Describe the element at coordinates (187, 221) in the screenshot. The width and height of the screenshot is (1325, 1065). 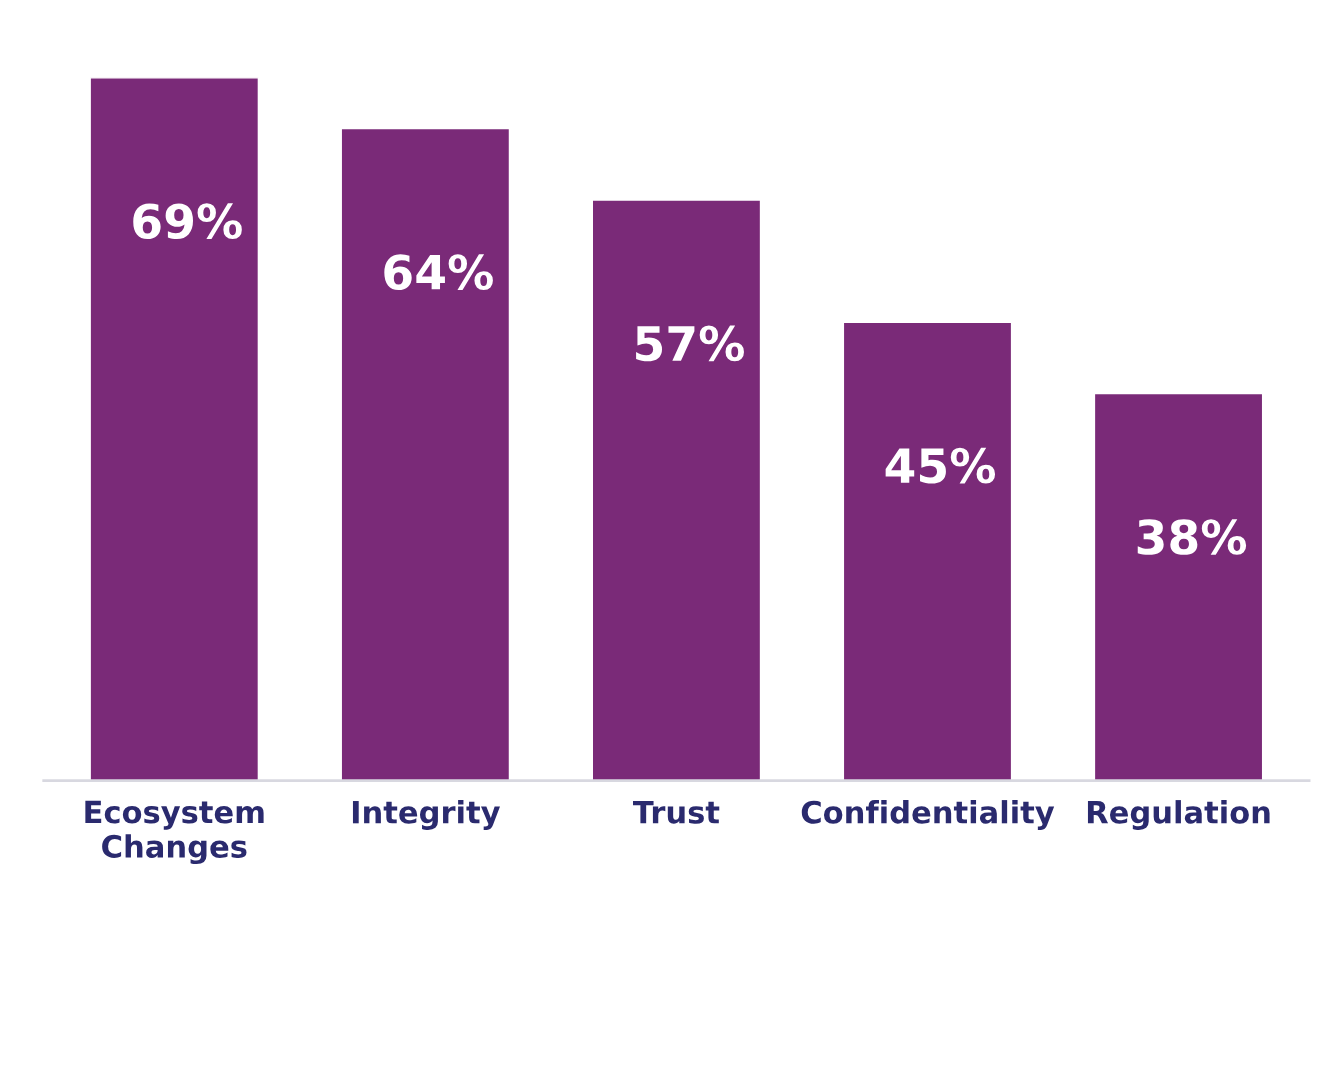
I see `data-label: 69%` at that location.